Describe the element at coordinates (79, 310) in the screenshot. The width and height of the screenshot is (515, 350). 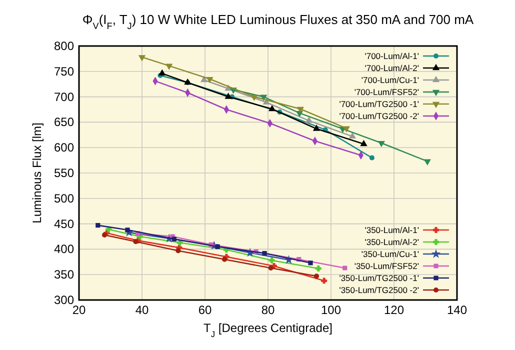
I see `x-tick-label: 20` at that location.